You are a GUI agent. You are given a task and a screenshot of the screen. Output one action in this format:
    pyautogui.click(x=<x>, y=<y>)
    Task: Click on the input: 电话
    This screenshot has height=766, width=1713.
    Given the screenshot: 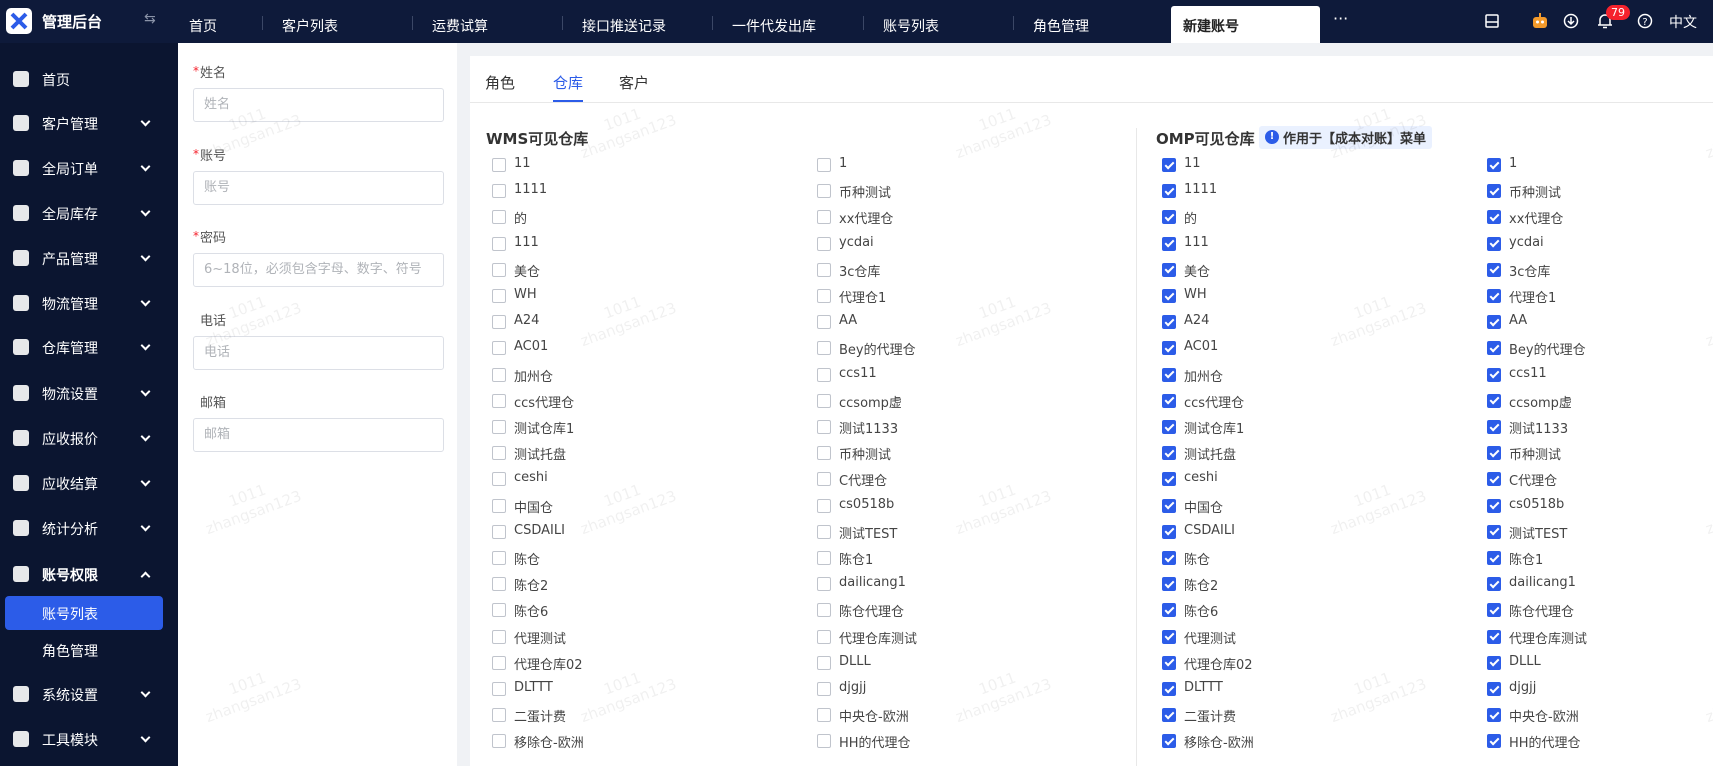 What is the action you would take?
    pyautogui.click(x=318, y=353)
    